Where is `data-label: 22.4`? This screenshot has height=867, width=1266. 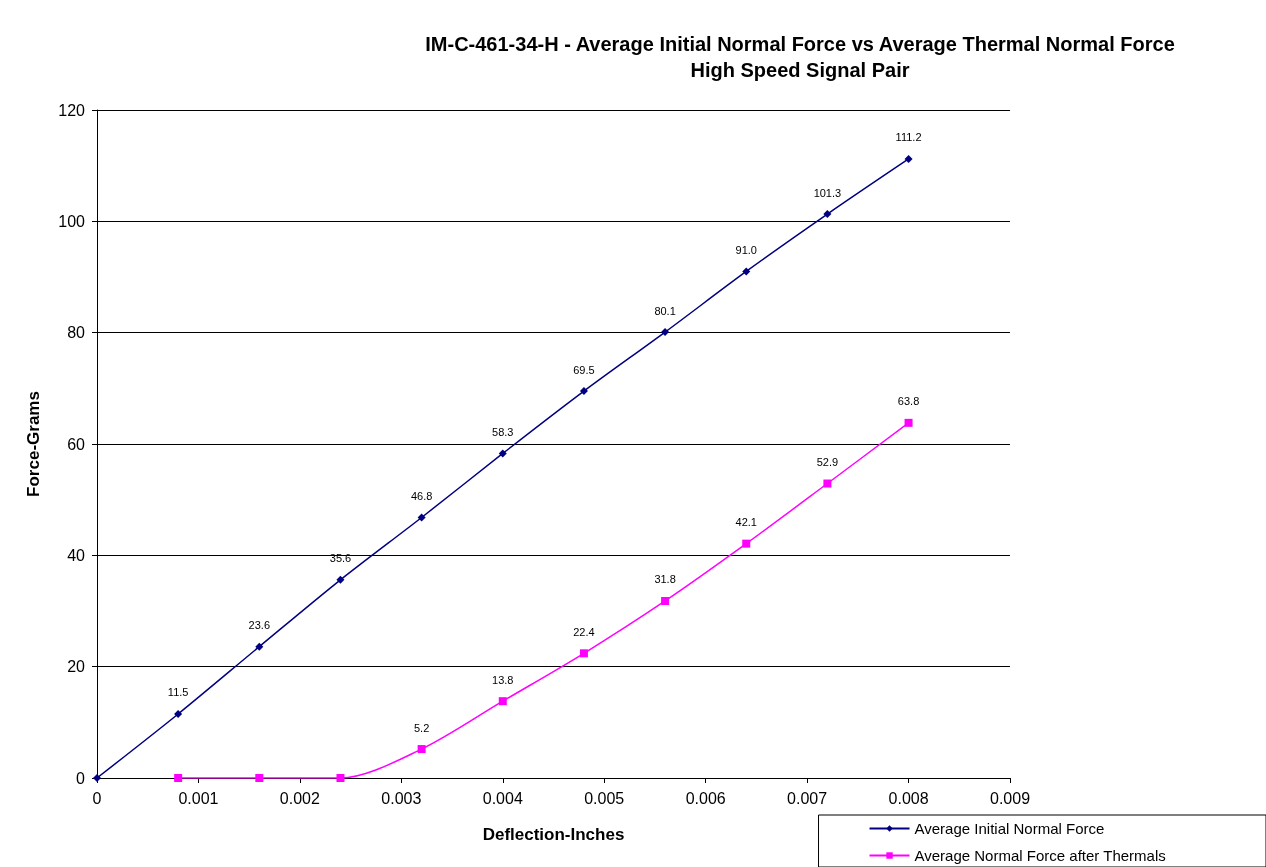 data-label: 22.4 is located at coordinates (584, 631).